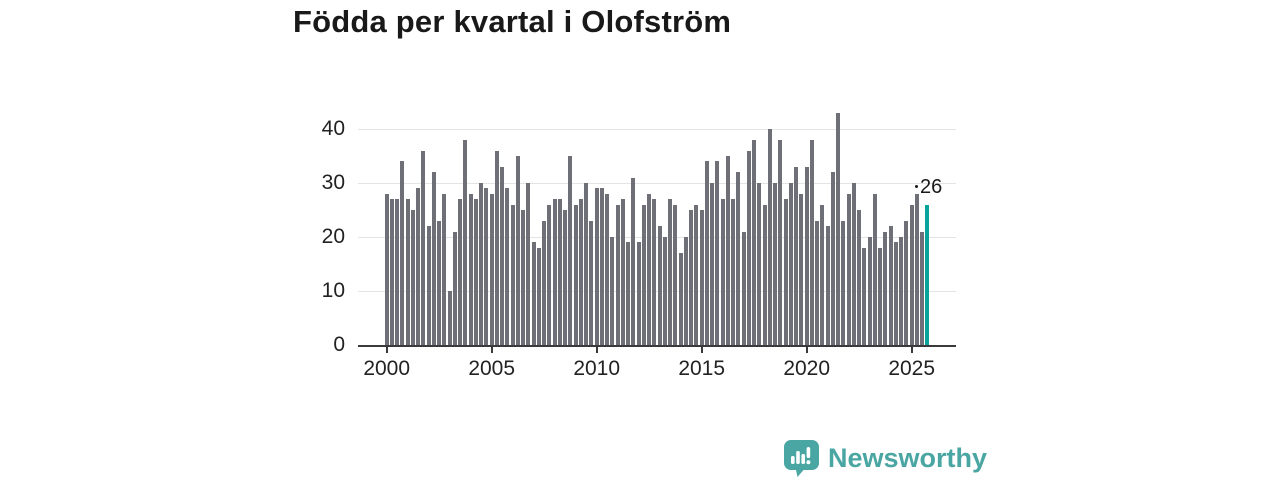 The image size is (1280, 480). I want to click on x-tick-label: 2015, so click(702, 368).